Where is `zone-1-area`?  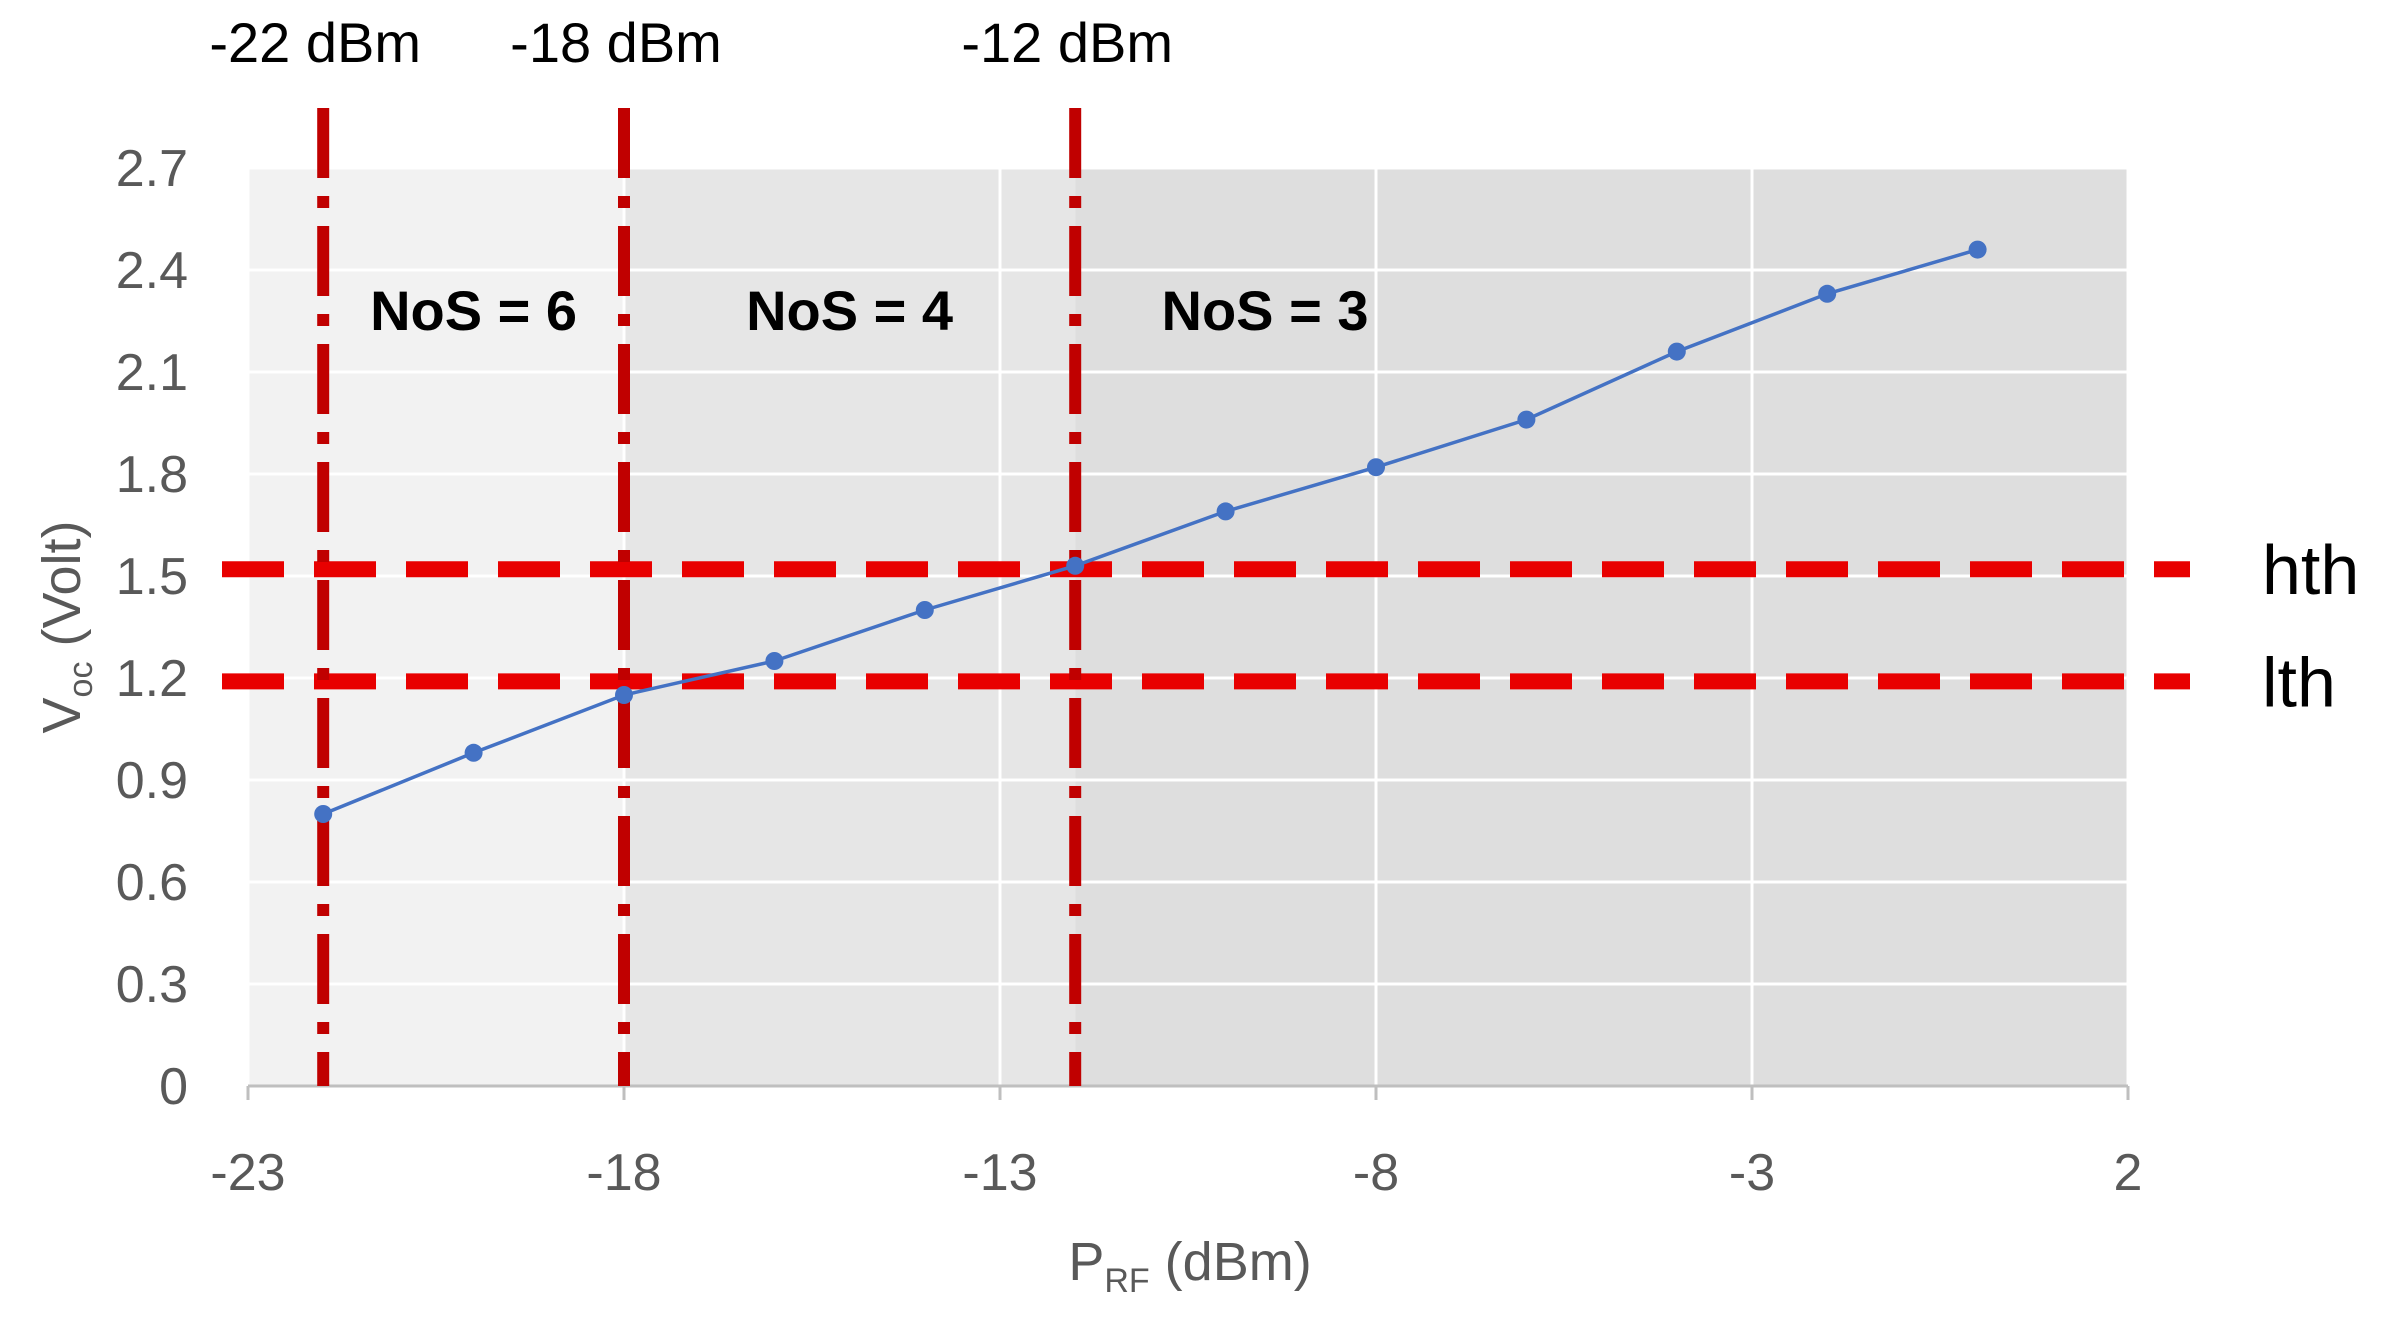
zone-1-area is located at coordinates (436, 627).